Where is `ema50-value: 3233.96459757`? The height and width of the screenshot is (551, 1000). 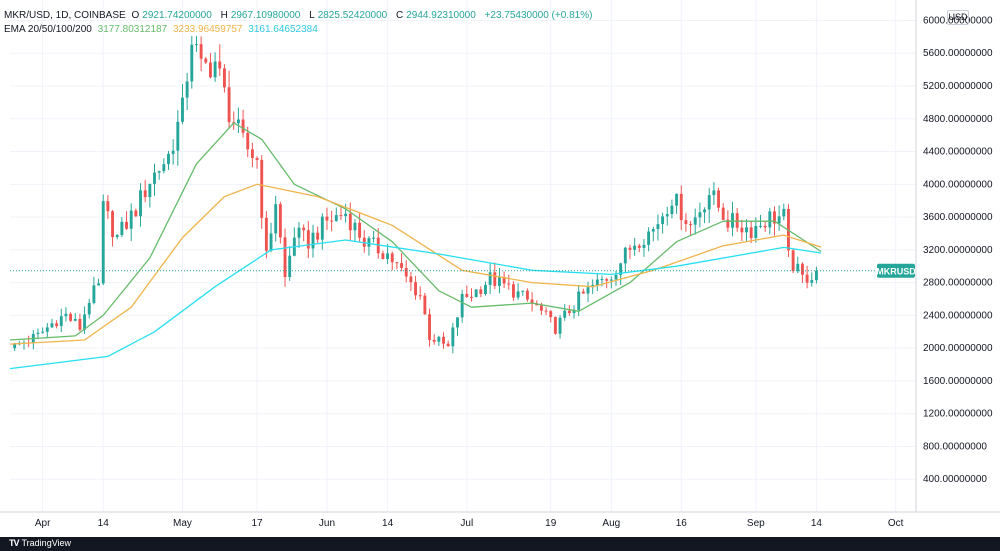 ema50-value: 3233.96459757 is located at coordinates (207, 29).